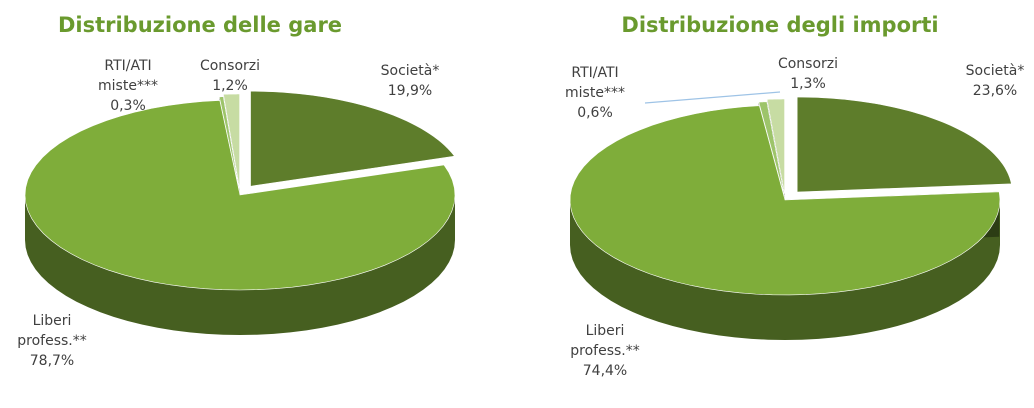  Describe the element at coordinates (128, 106) in the screenshot. I see `value-label: 0,3%` at that location.